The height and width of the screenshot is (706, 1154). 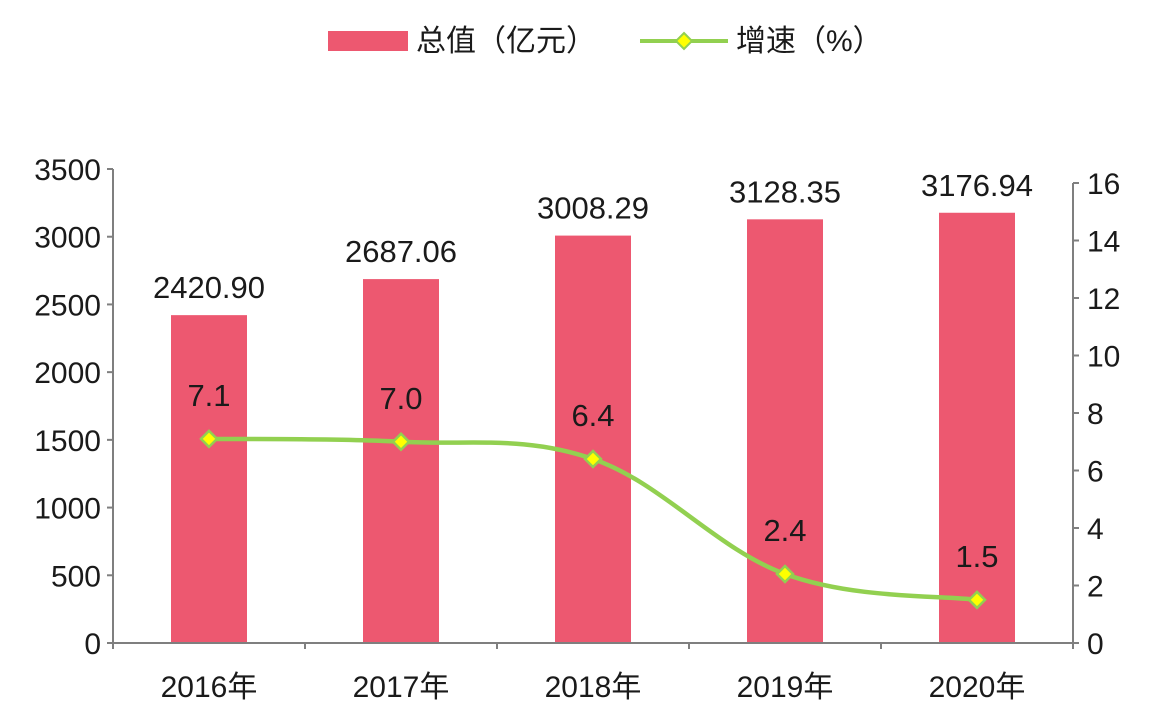 I want to click on y-right-tick-label: 16, so click(x=1103, y=184).